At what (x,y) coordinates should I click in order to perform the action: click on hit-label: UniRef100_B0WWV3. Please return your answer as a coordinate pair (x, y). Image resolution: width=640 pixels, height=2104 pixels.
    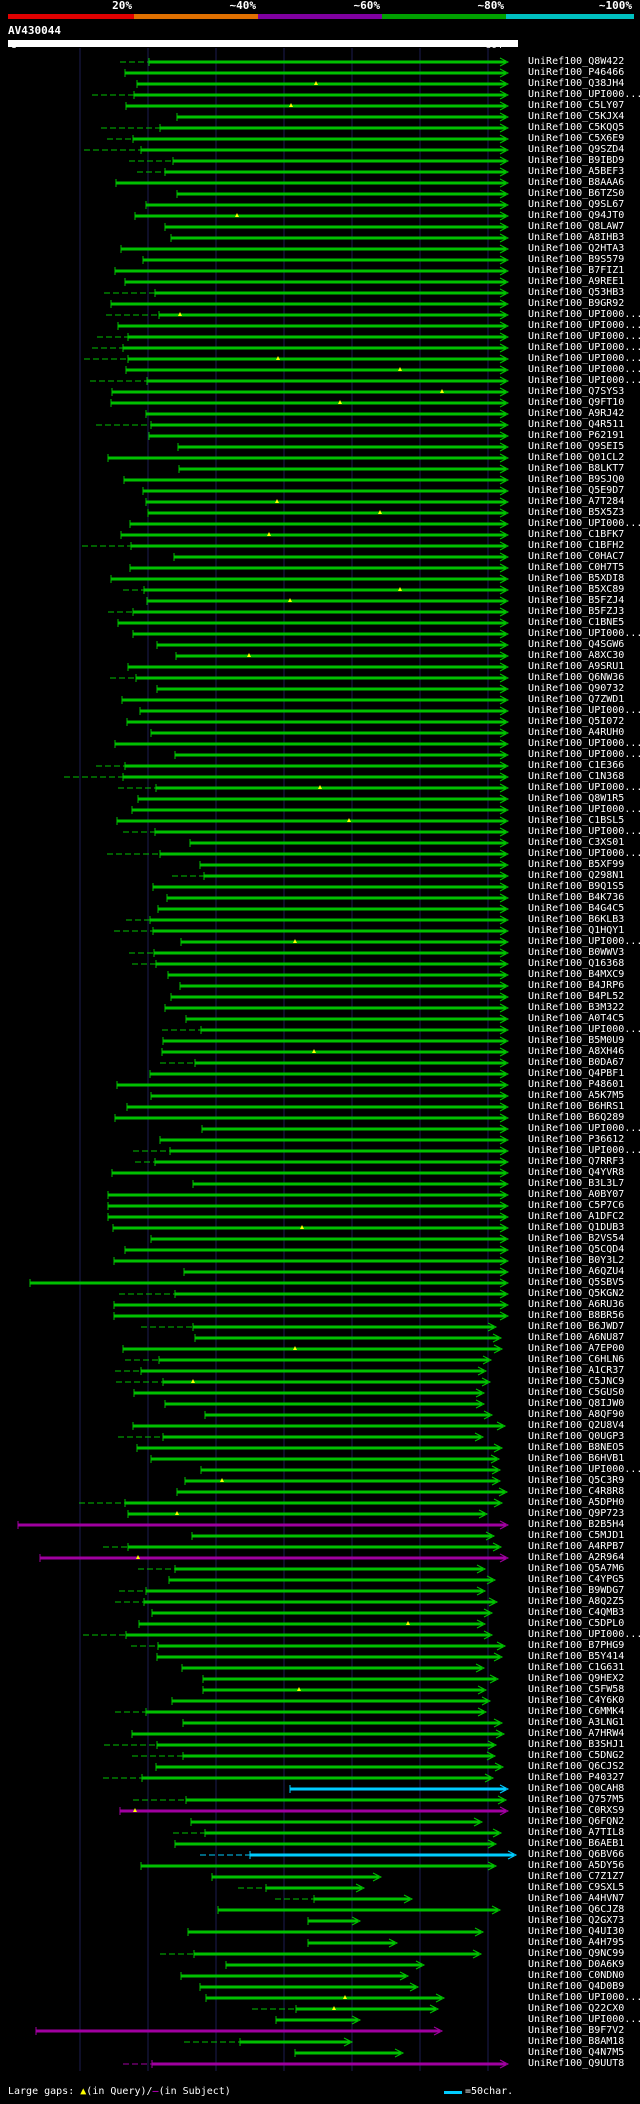
    Looking at the image, I should click on (576, 952).